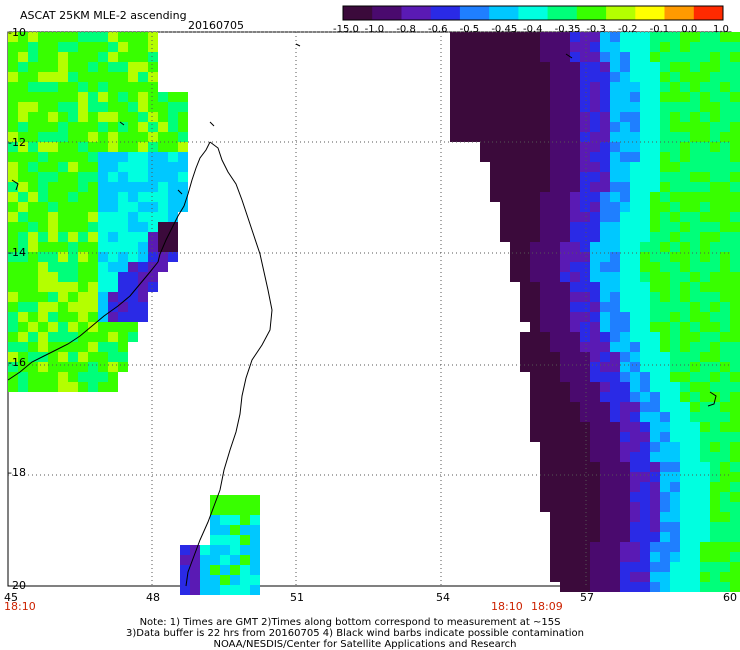 This screenshot has height=650, width=740. I want to click on colorbar-swatch, so click(533, 13).